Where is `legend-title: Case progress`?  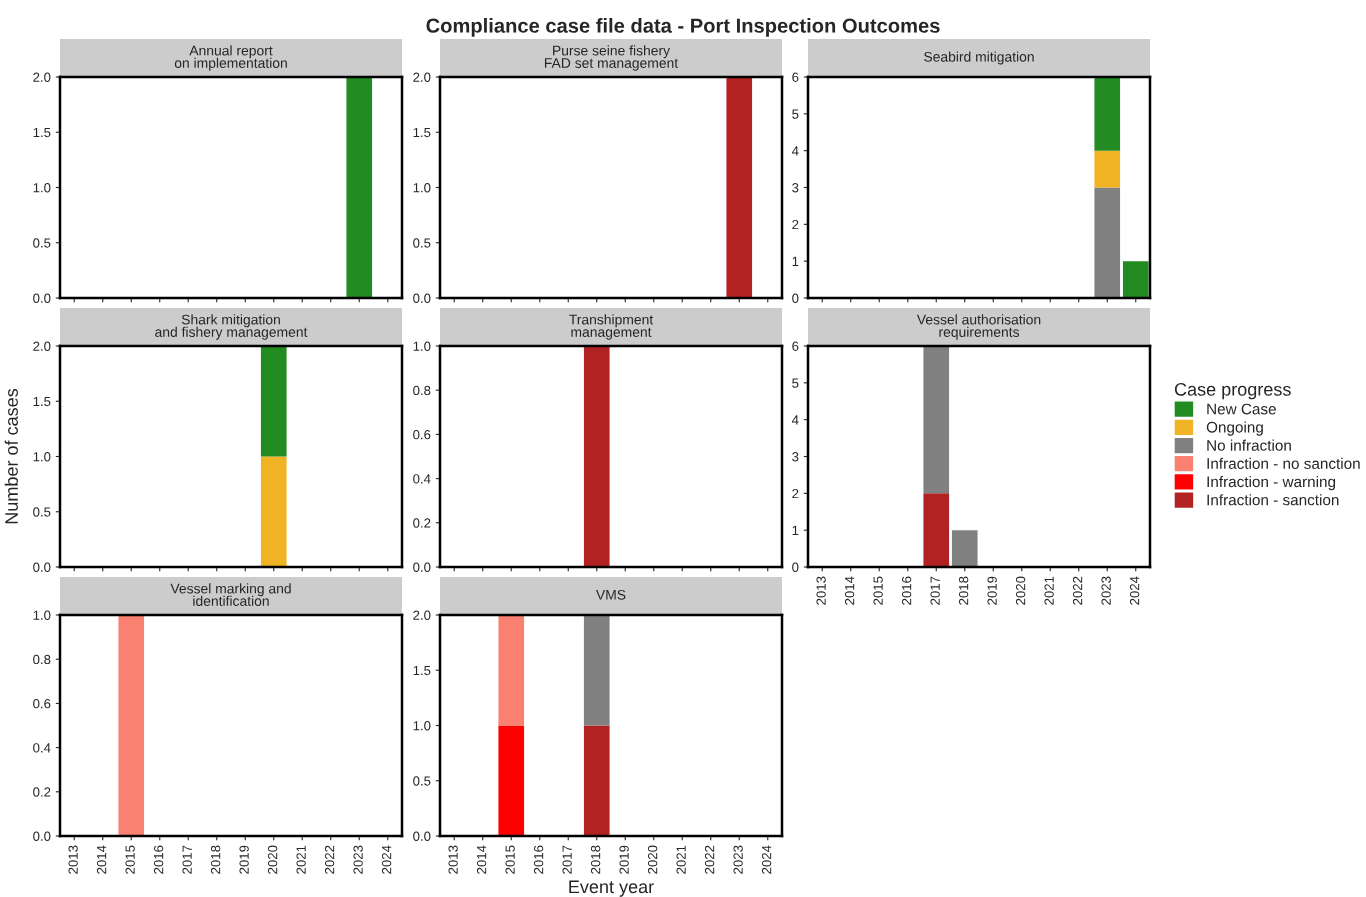
legend-title: Case progress is located at coordinates (1232, 391).